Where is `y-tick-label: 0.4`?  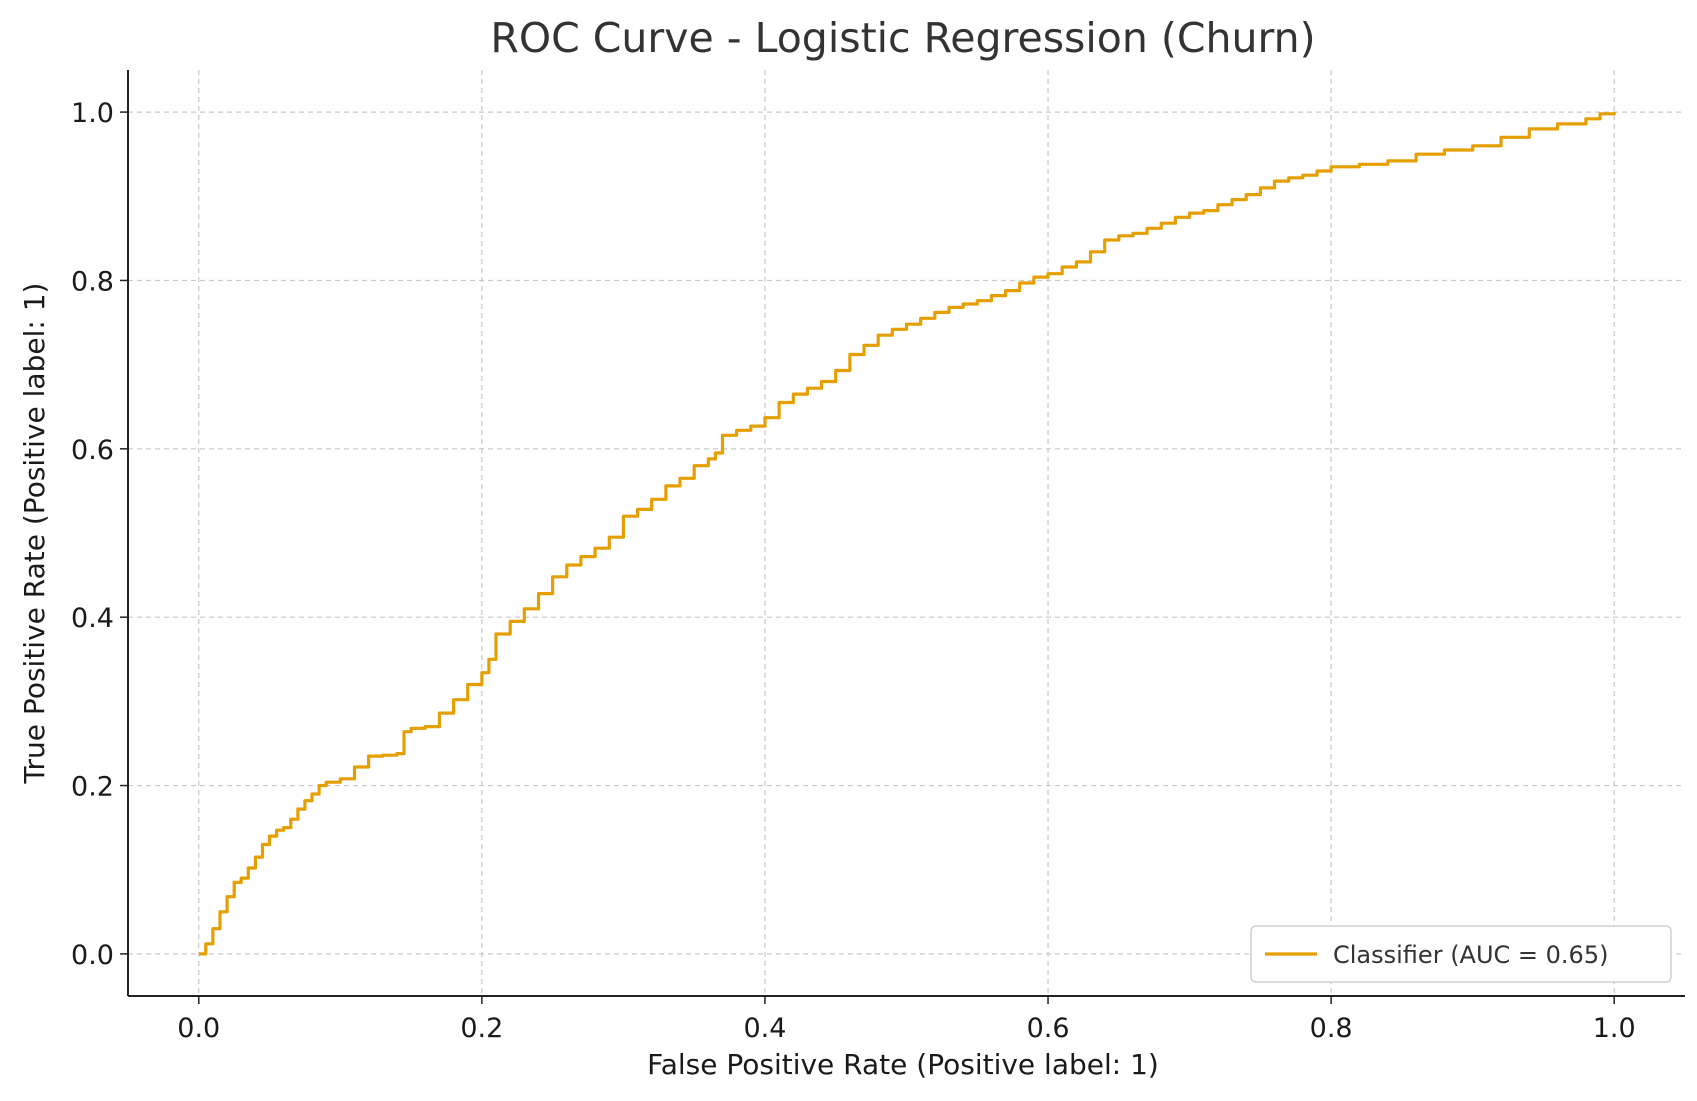
y-tick-label: 0.4 is located at coordinates (92, 618).